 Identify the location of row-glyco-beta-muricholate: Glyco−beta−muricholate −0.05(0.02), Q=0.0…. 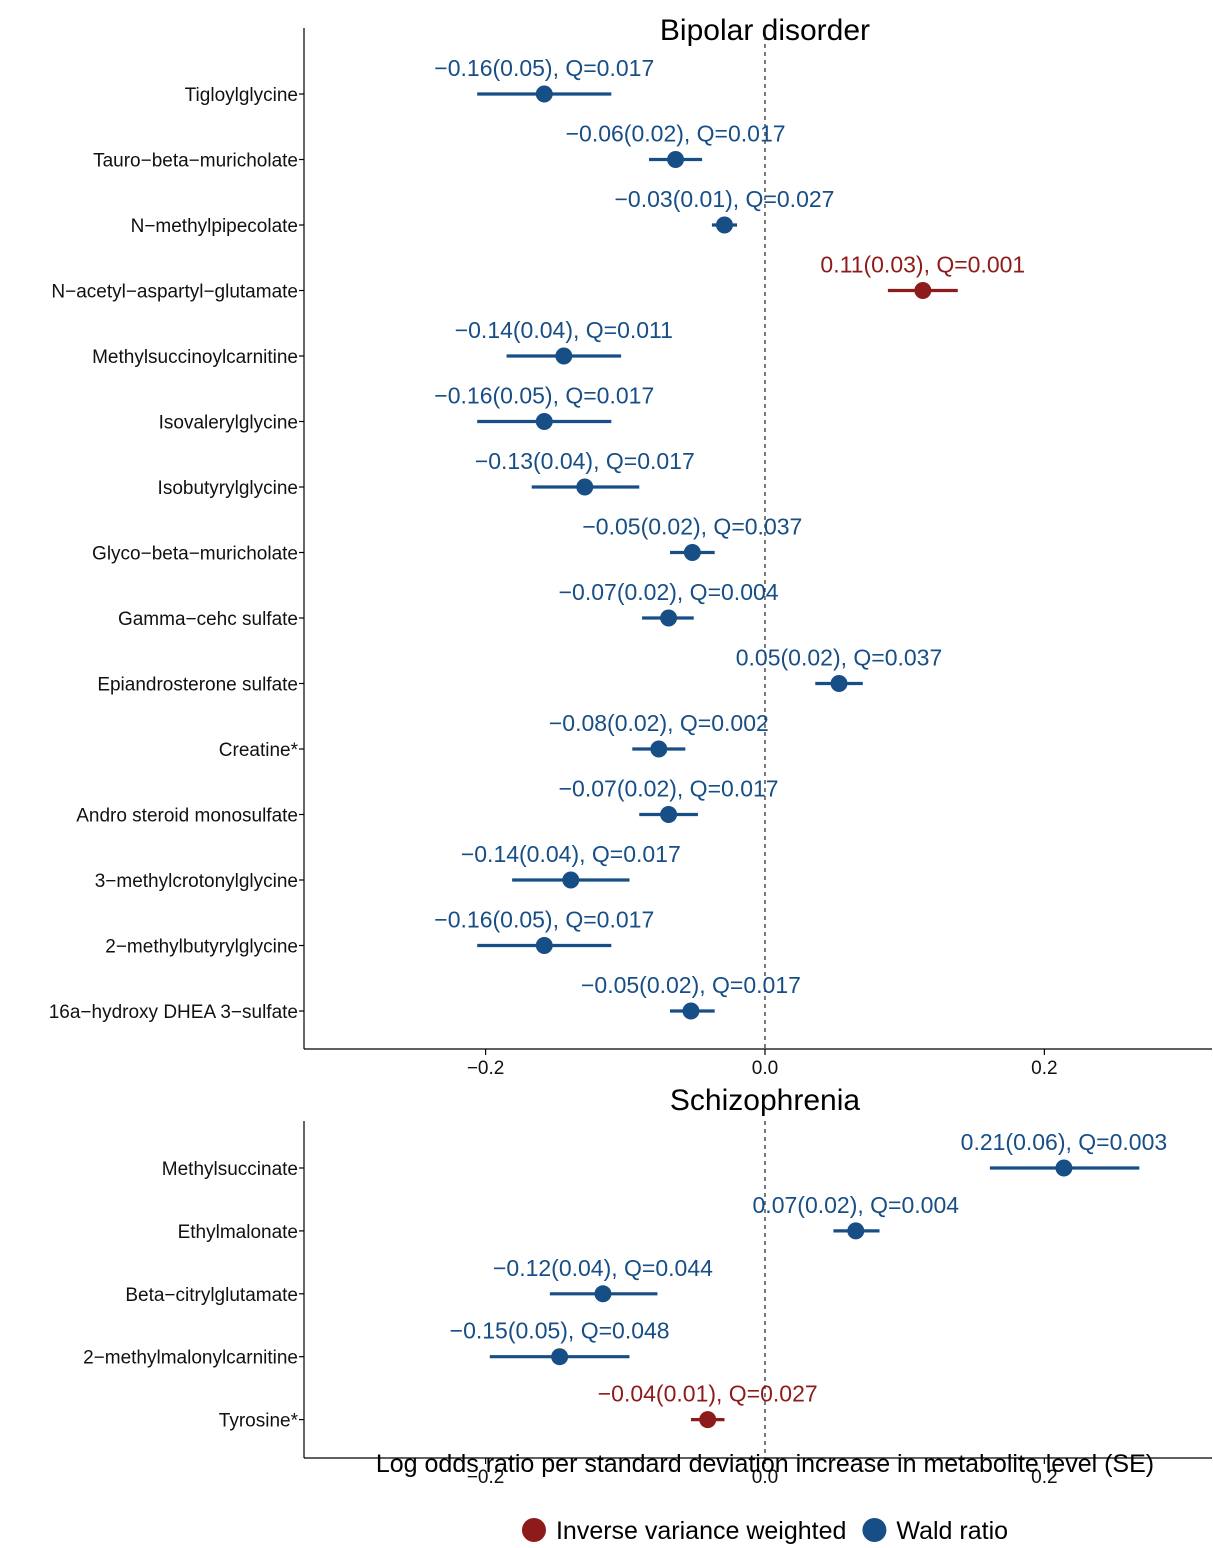
(447, 539).